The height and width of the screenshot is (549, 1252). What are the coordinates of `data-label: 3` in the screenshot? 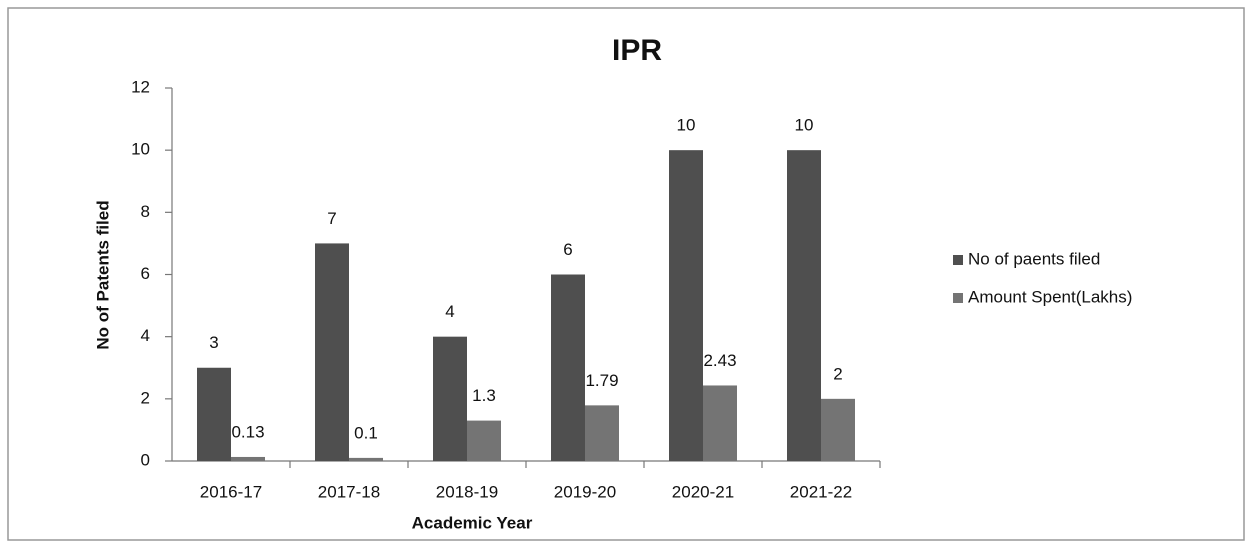 It's located at (213, 342).